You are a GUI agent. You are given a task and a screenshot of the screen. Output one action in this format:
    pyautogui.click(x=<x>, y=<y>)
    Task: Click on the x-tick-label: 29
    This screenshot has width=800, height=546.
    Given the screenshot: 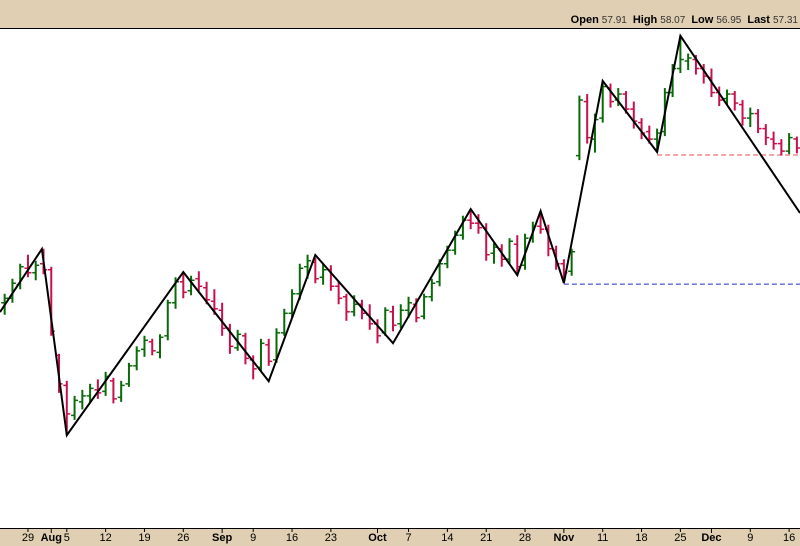 What is the action you would take?
    pyautogui.click(x=28, y=538)
    